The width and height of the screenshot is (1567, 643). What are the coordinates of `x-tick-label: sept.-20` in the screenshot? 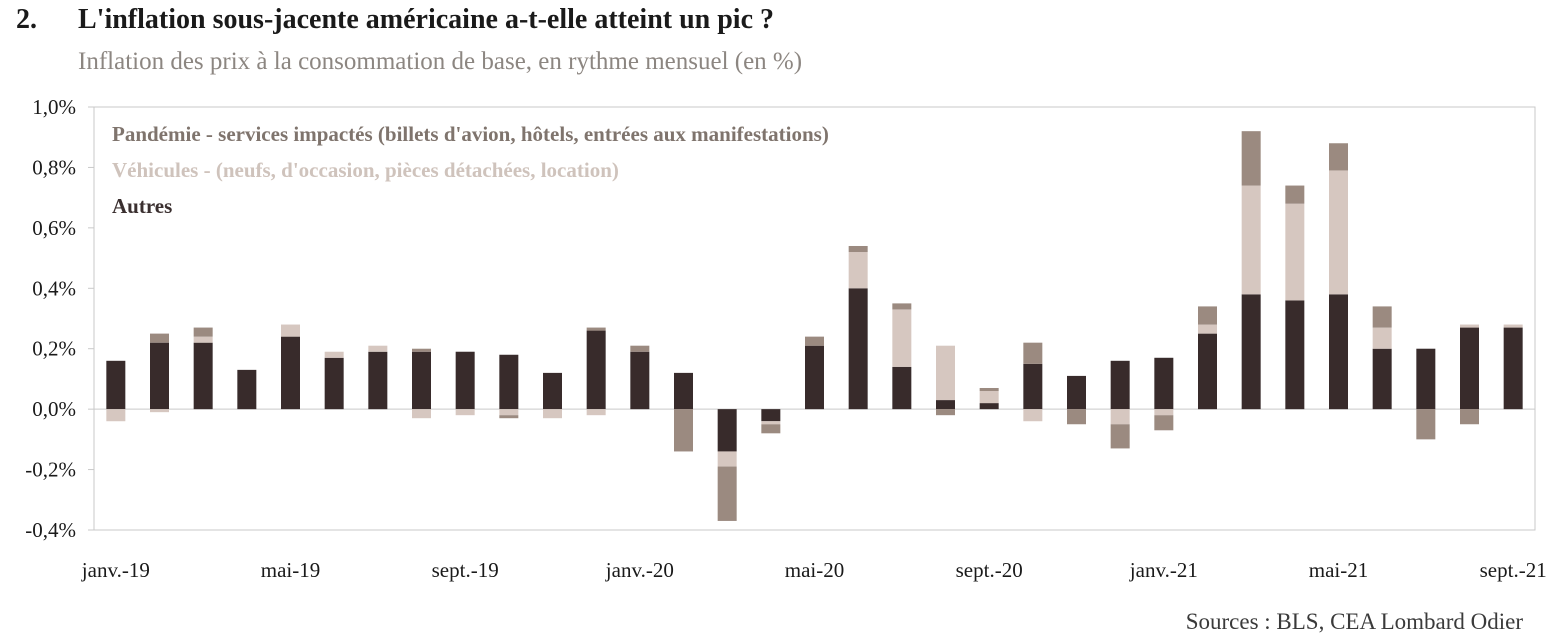 It's located at (989, 570).